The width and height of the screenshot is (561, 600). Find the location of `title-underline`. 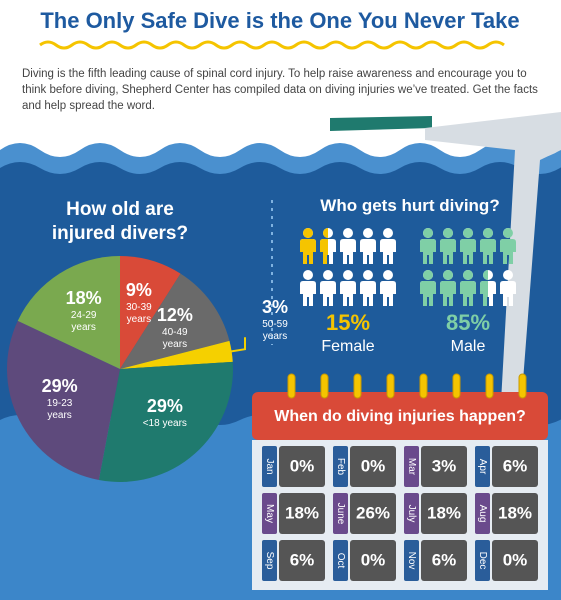

title-underline is located at coordinates (272, 45).